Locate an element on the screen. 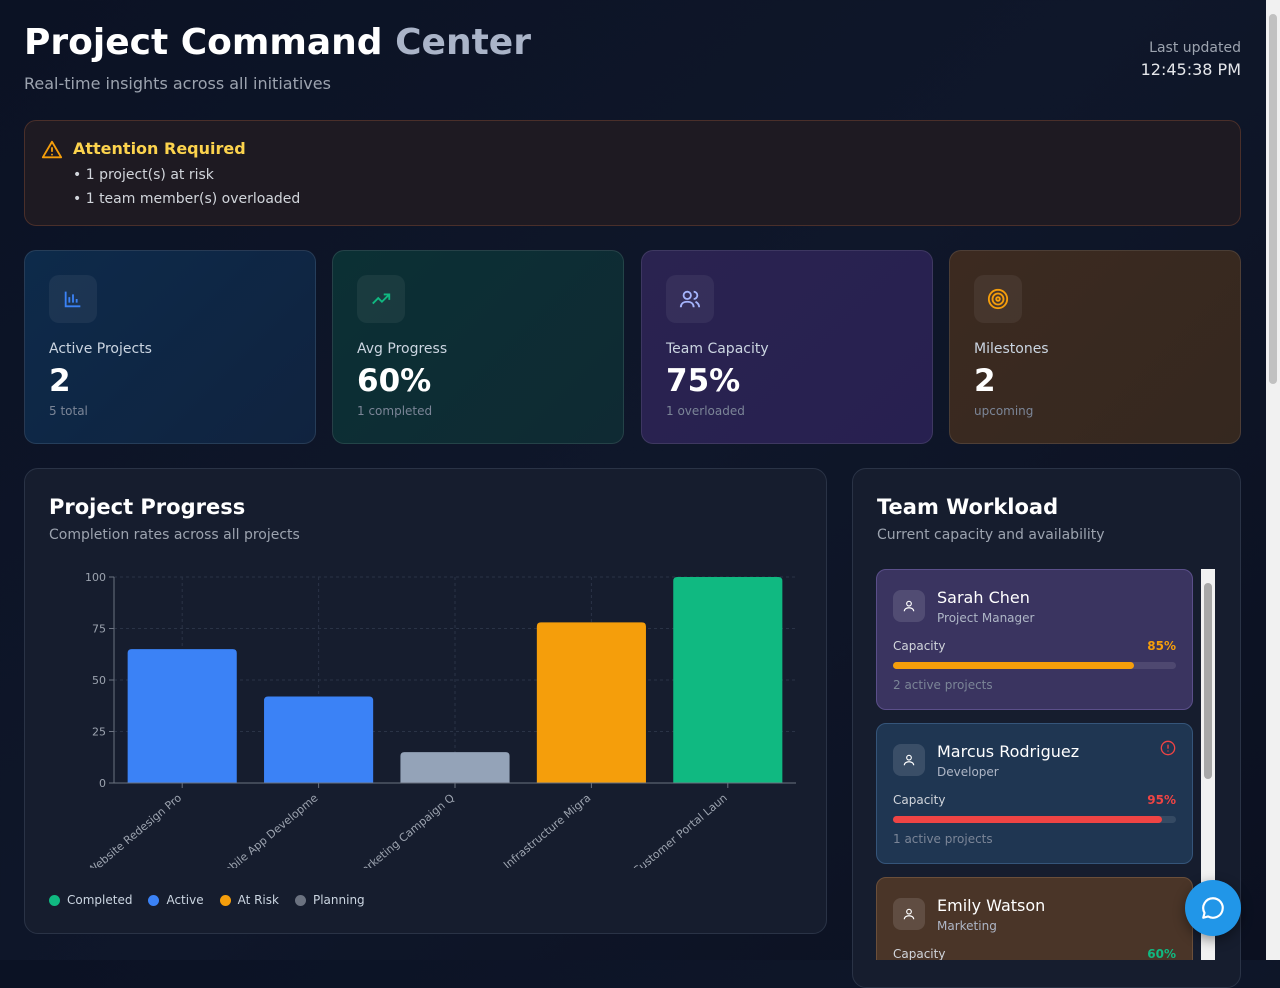 This screenshot has height=988, width=1280. y-tick-label: 0 is located at coordinates (102, 783).